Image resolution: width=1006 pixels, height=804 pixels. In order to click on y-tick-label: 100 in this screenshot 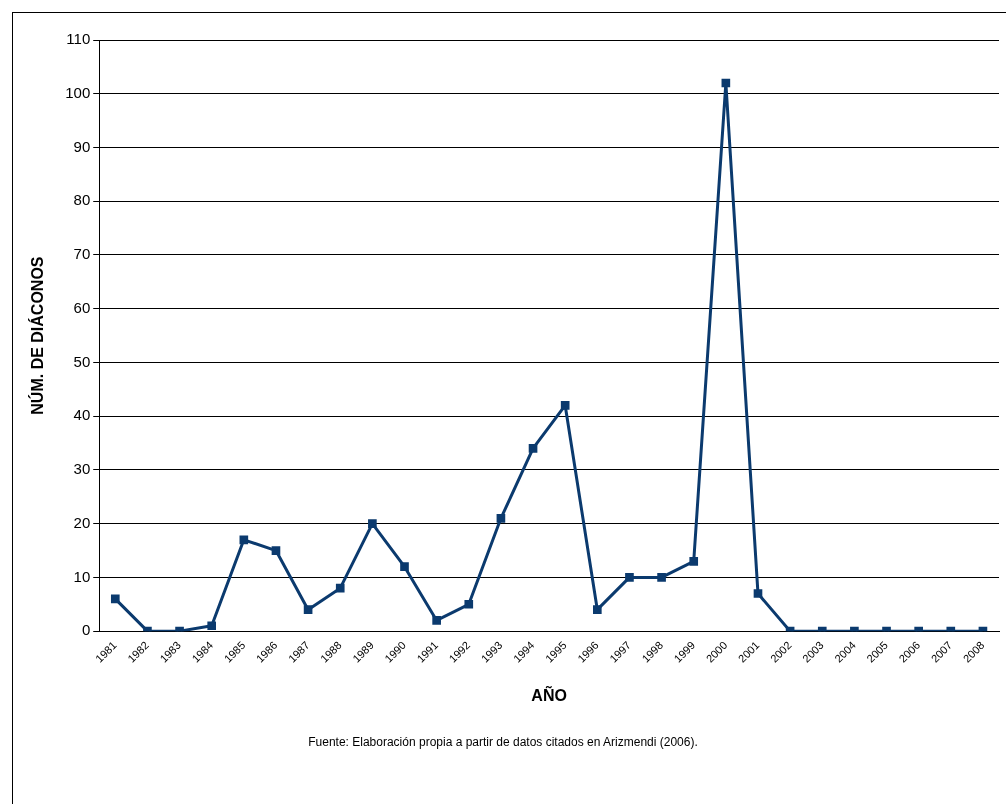, I will do `click(78, 92)`.